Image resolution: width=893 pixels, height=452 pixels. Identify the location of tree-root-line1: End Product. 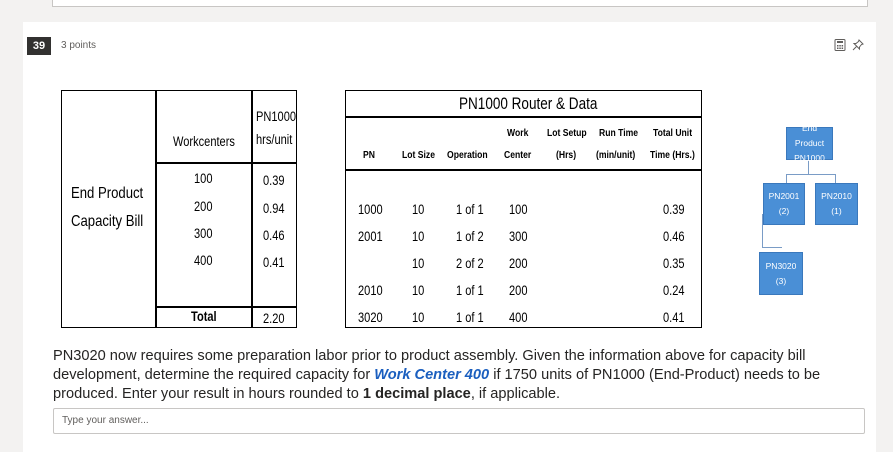
(809, 135).